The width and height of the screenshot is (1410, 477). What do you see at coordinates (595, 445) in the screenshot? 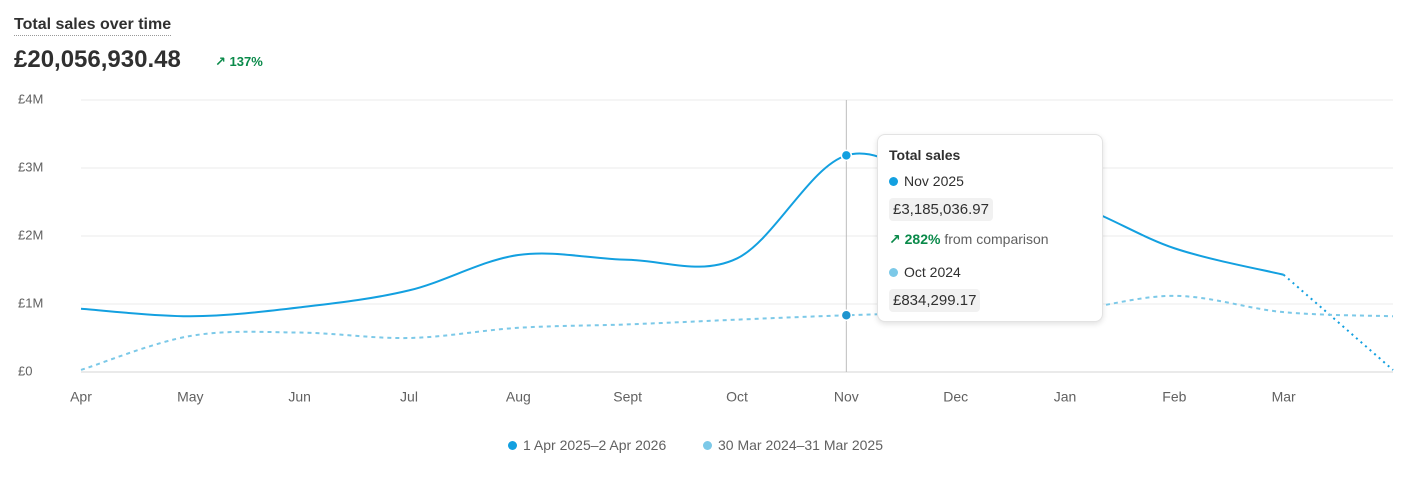
I see `legend-label: 1 Apr 2025–2 Apr 2026` at bounding box center [595, 445].